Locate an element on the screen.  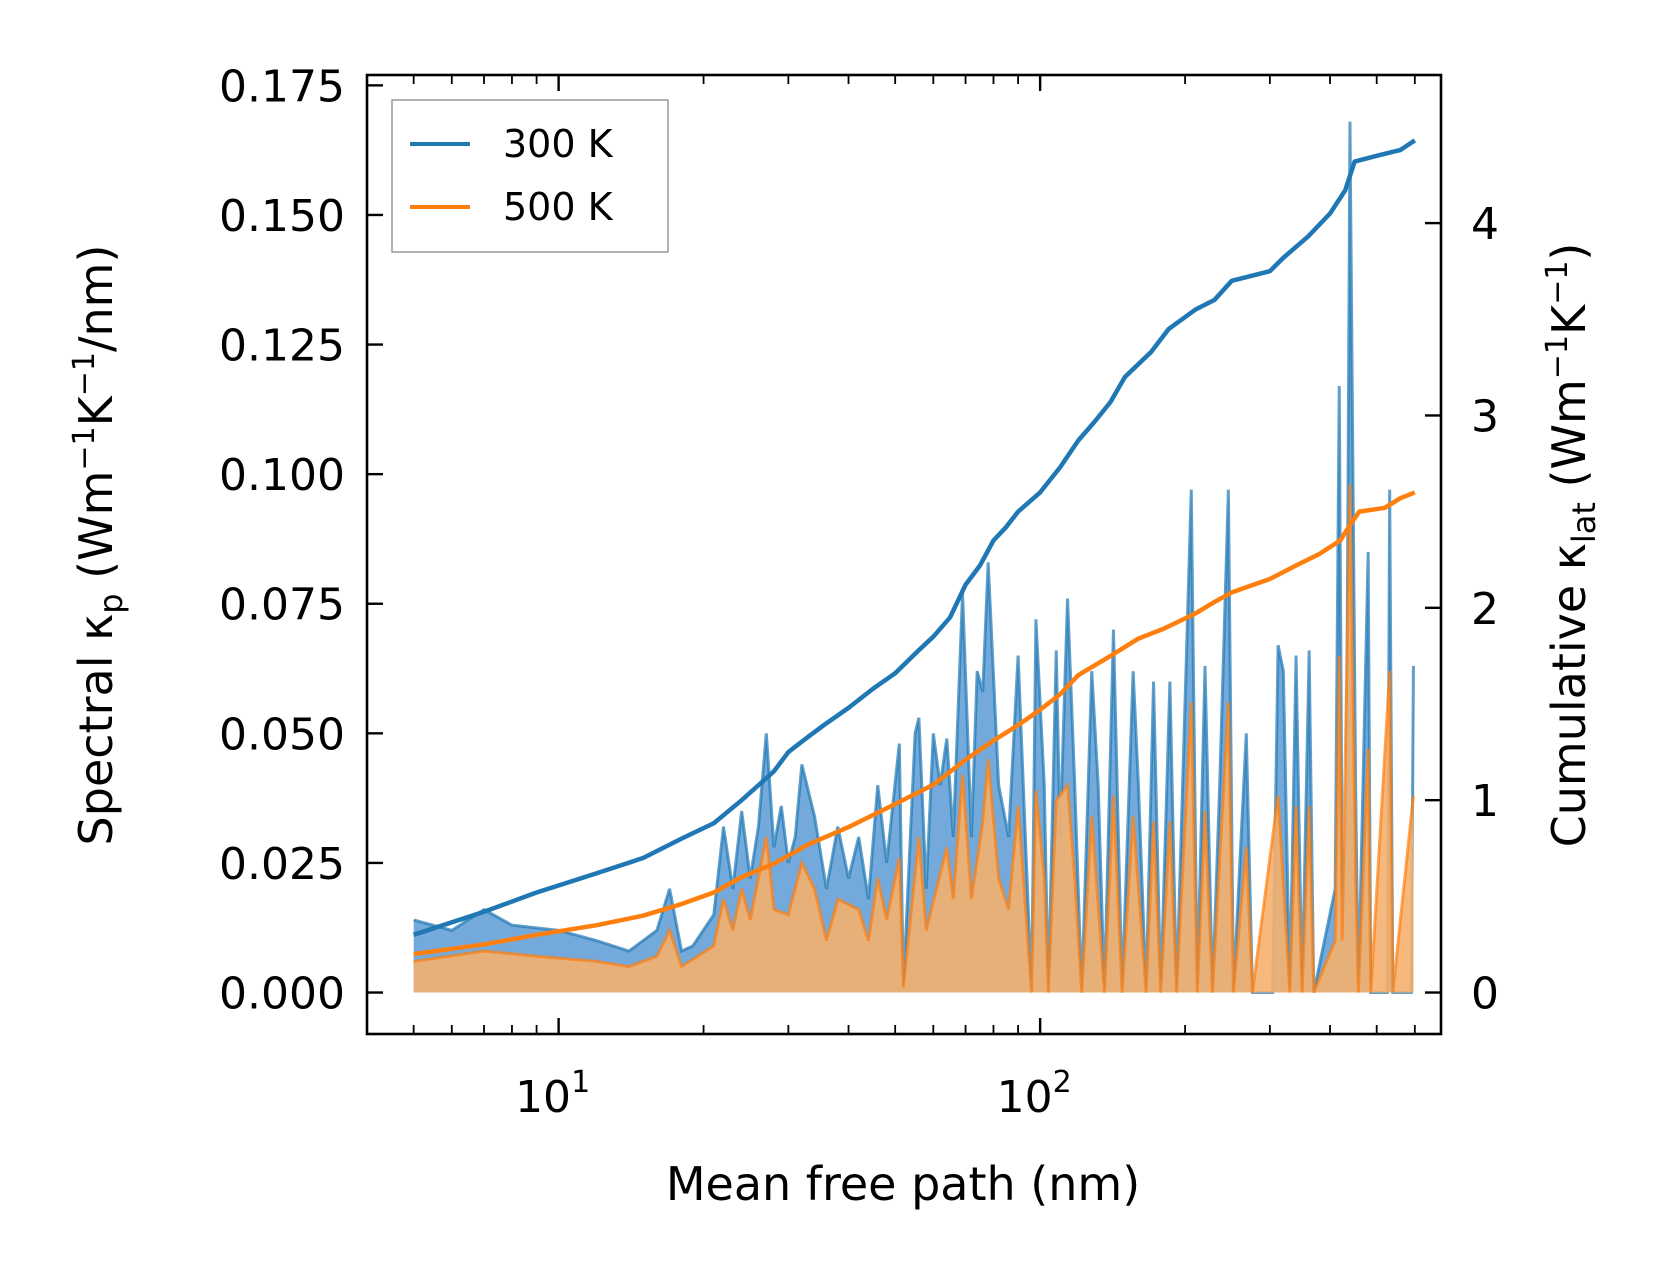
right-axis-label-sup1: −1 is located at coordinates (1557, 357).